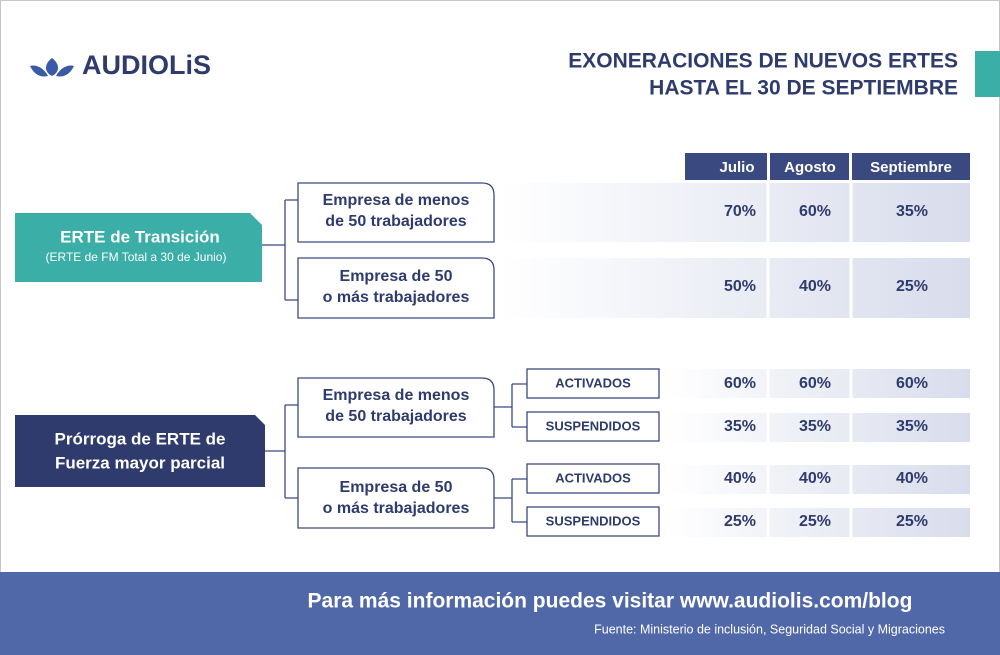 The width and height of the screenshot is (1000, 655). I want to click on section-label: ERTE de Transición, so click(140, 236).